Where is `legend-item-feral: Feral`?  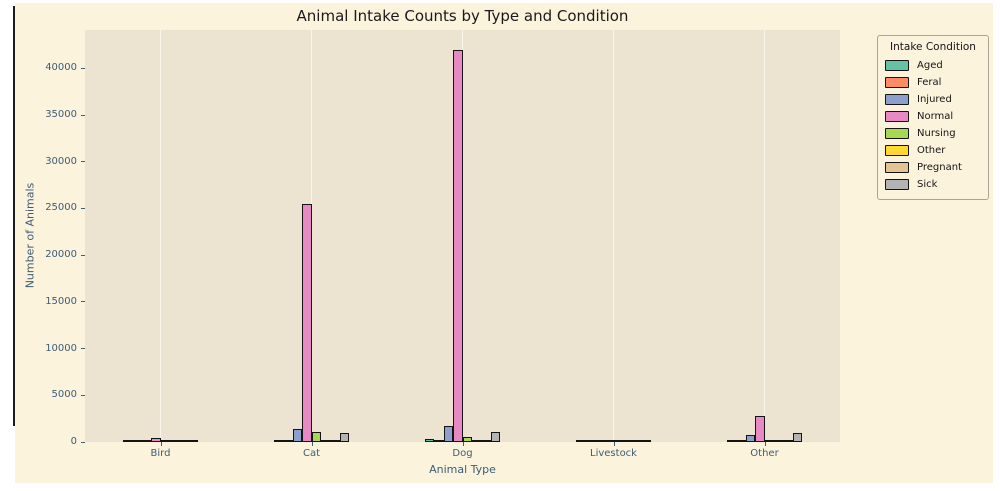
legend-item-feral: Feral is located at coordinates (933, 82).